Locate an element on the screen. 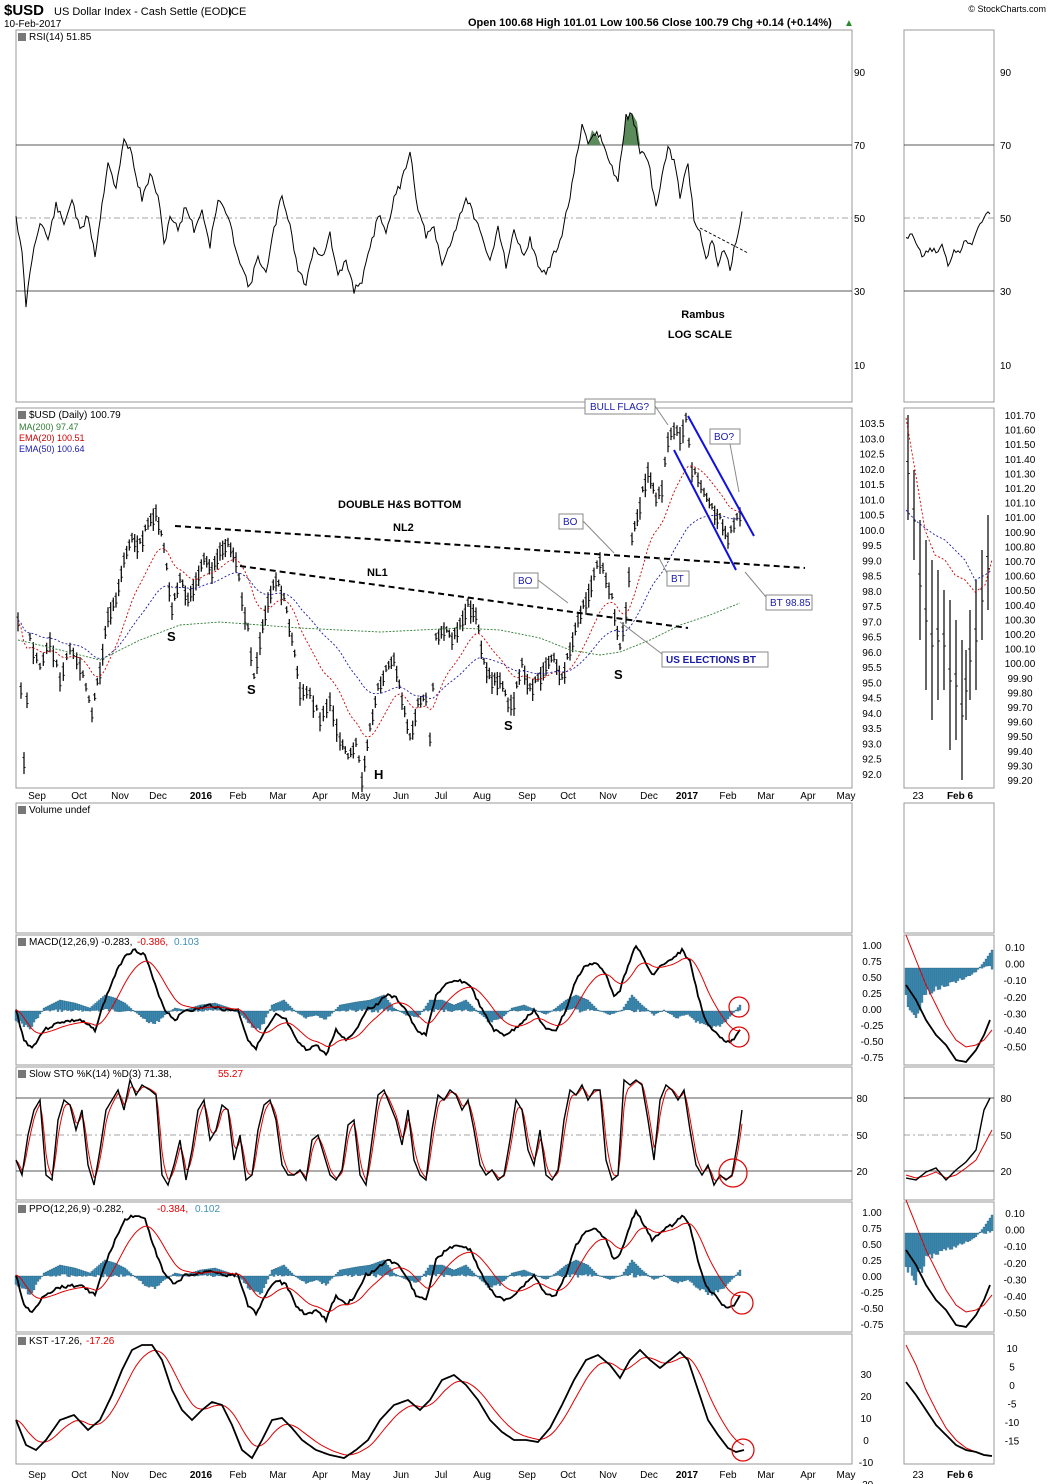 This screenshot has width=1050, height=1484. kst-tick: 0 is located at coordinates (866, 1441).